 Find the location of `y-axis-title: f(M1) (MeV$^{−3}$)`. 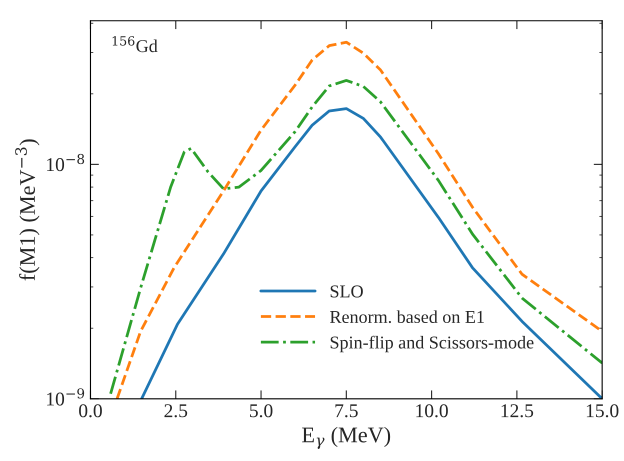

y-axis-title: f(M1) (MeV$^{−3}$) is located at coordinates (27, 210).